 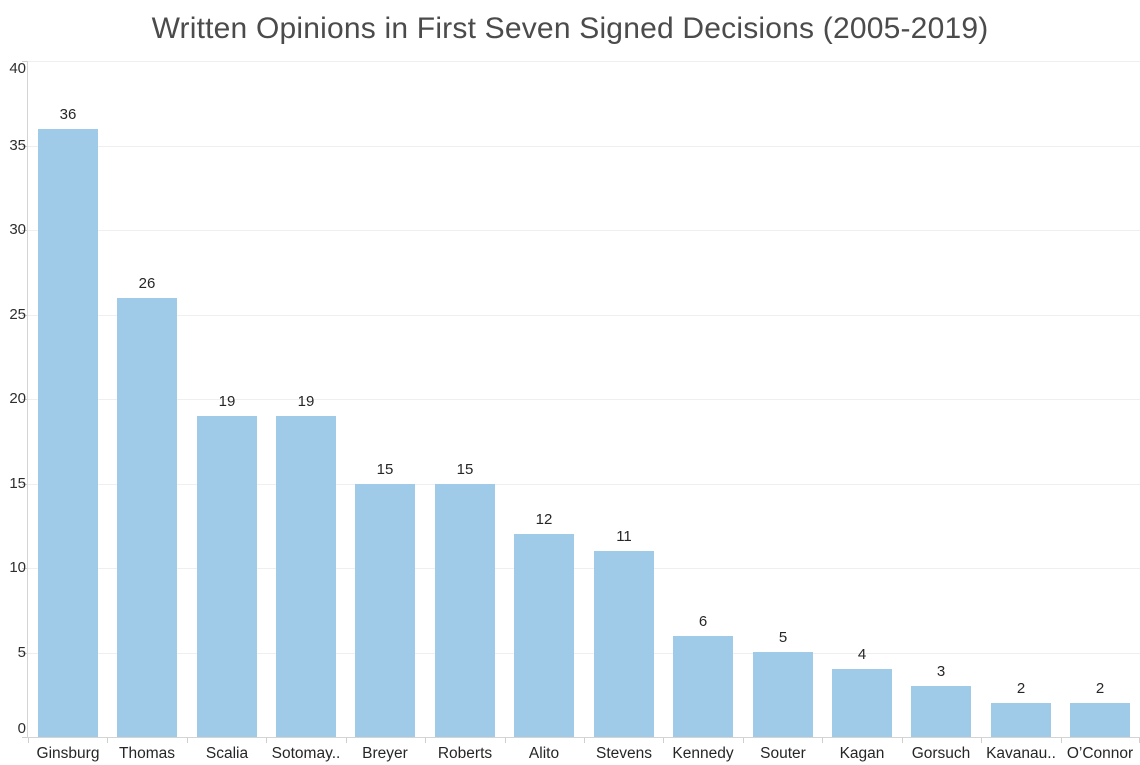 What do you see at coordinates (17, 68) in the screenshot?
I see `y-axis-label-40: 40` at bounding box center [17, 68].